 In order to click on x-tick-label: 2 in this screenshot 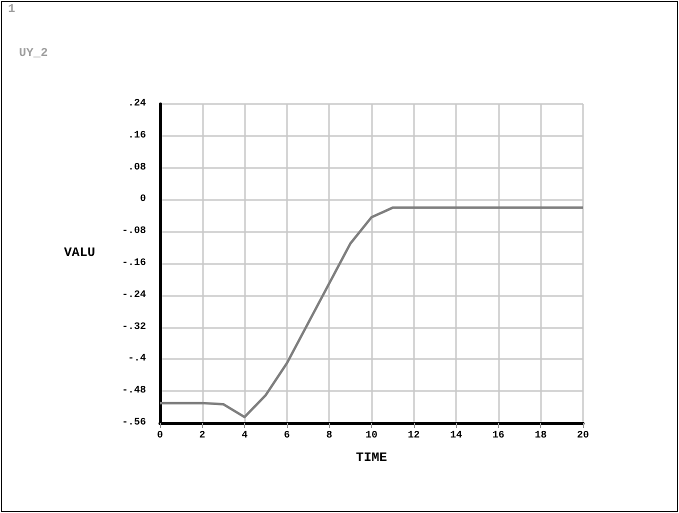, I will do `click(202, 436)`.